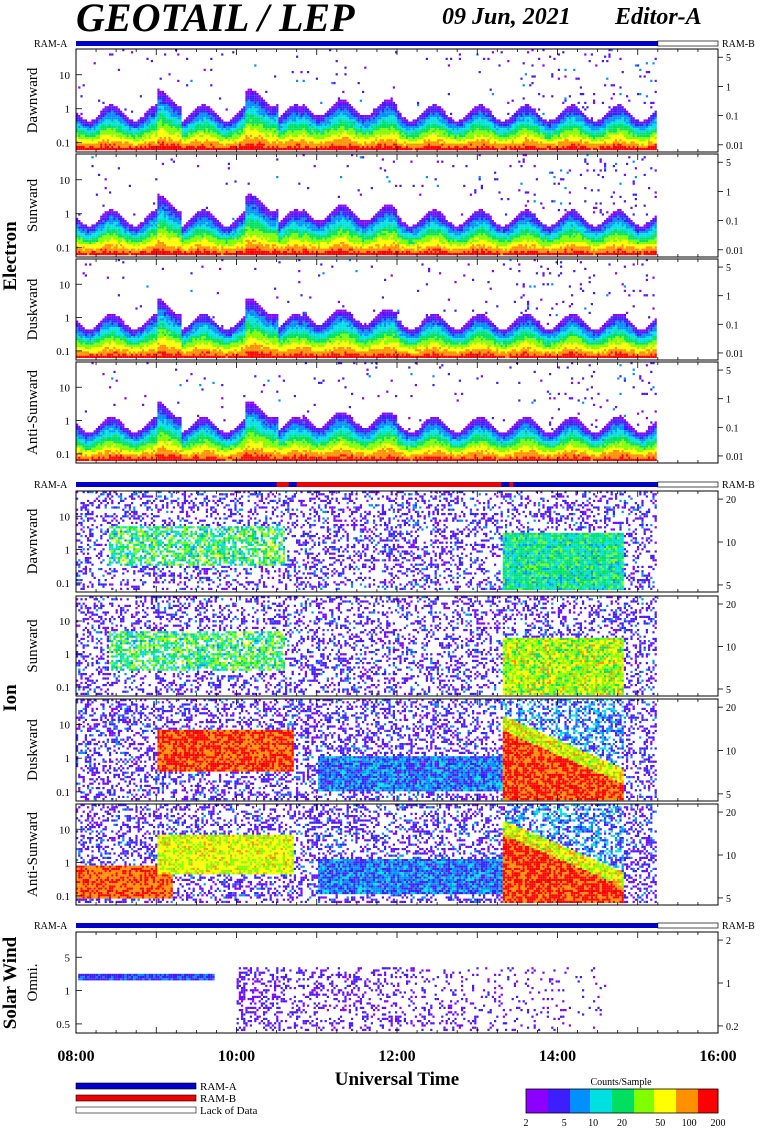  Describe the element at coordinates (10, 698) in the screenshot. I see `group-label-ion: Ion` at that location.